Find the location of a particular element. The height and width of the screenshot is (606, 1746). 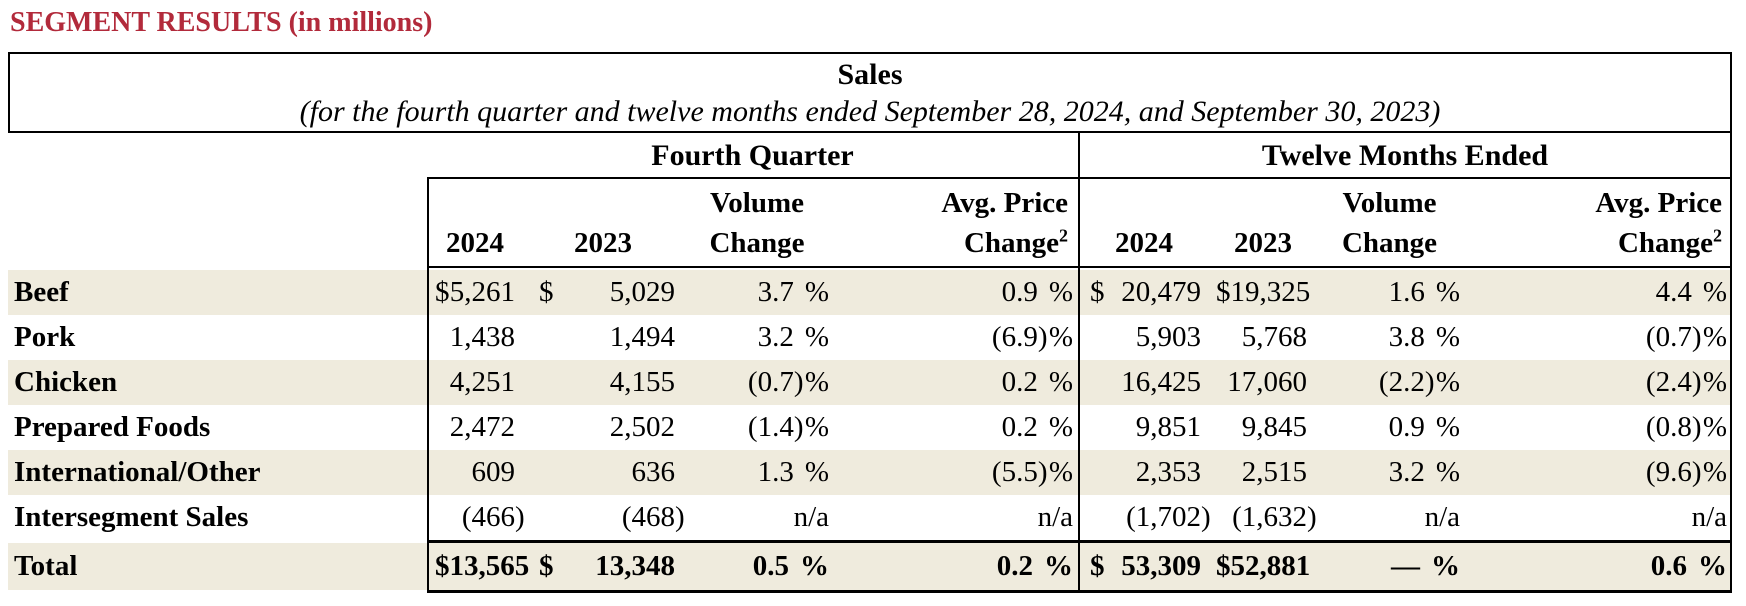

row-label: Intersegment Sales is located at coordinates (131, 517).